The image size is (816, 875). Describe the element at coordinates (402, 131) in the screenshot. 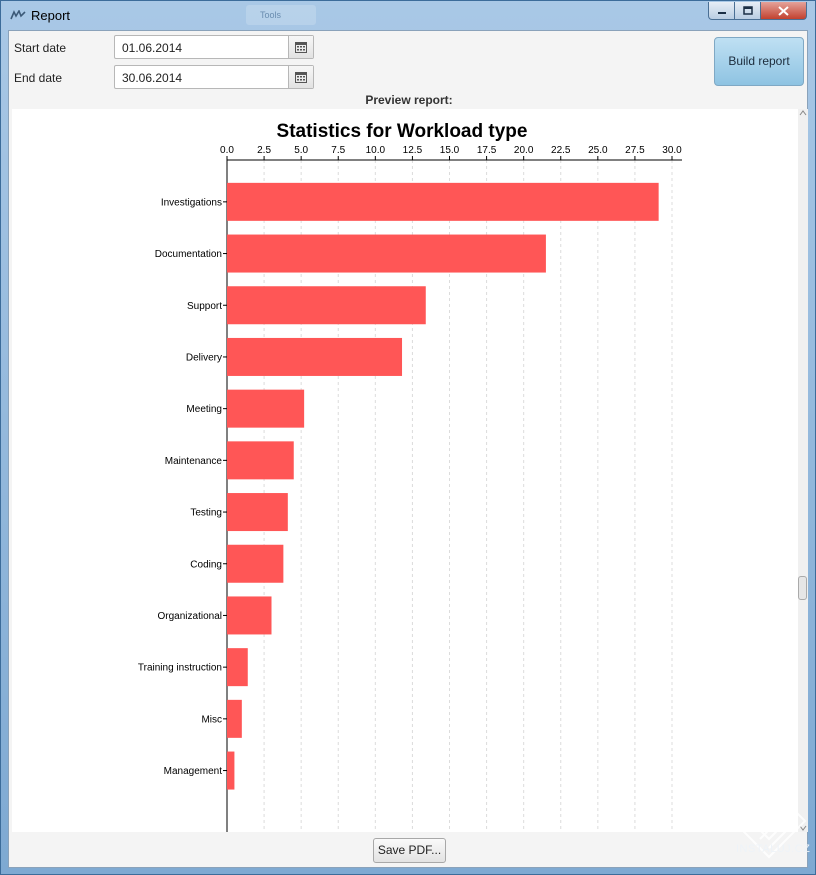

I see `chart-title: Statistics for Workload type` at that location.